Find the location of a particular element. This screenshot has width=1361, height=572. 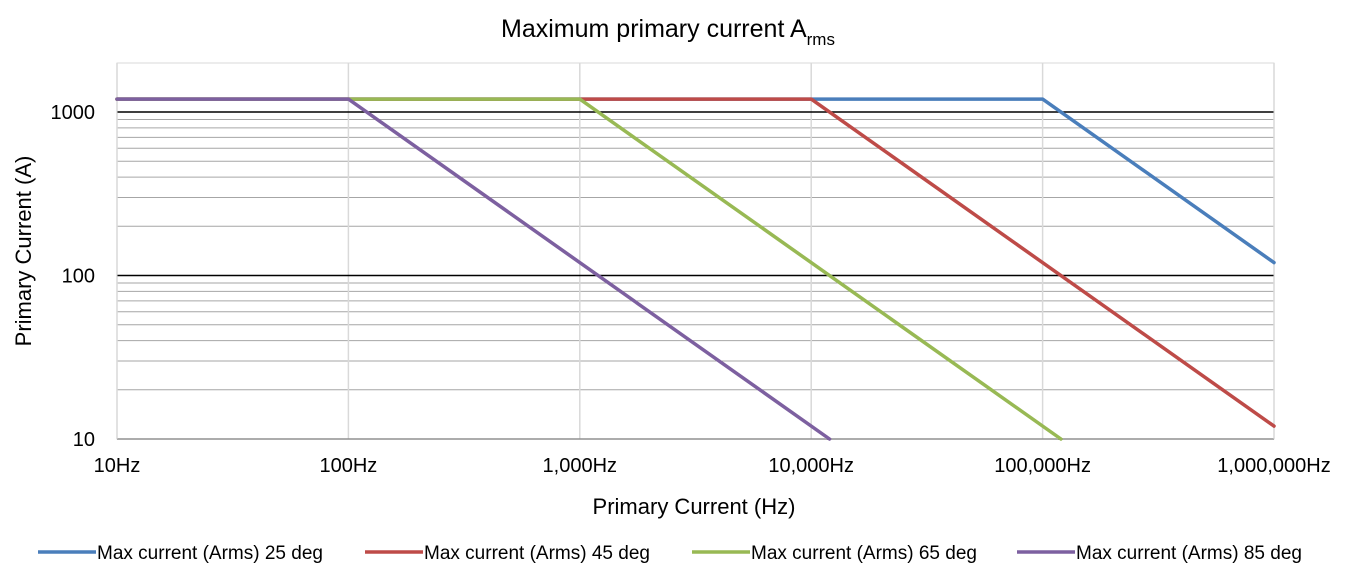

legend-label-2: Max current (Arms) 45 deg is located at coordinates (537, 553).